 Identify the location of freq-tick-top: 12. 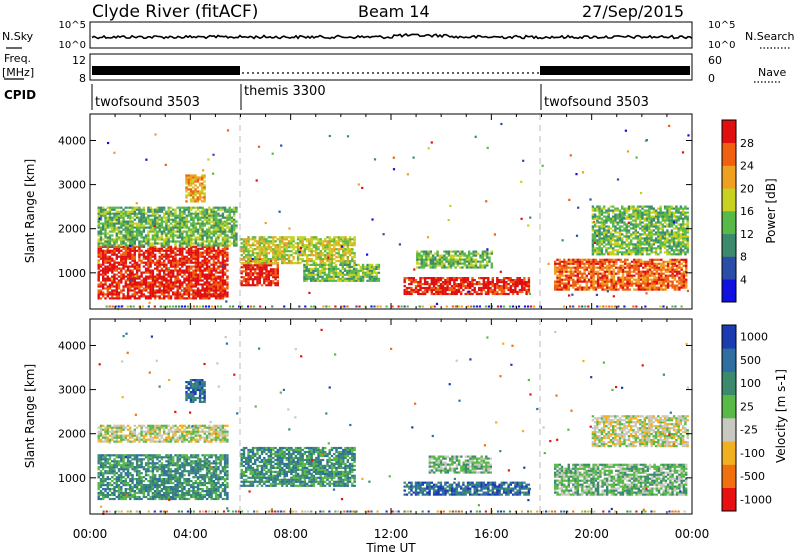
(79, 60).